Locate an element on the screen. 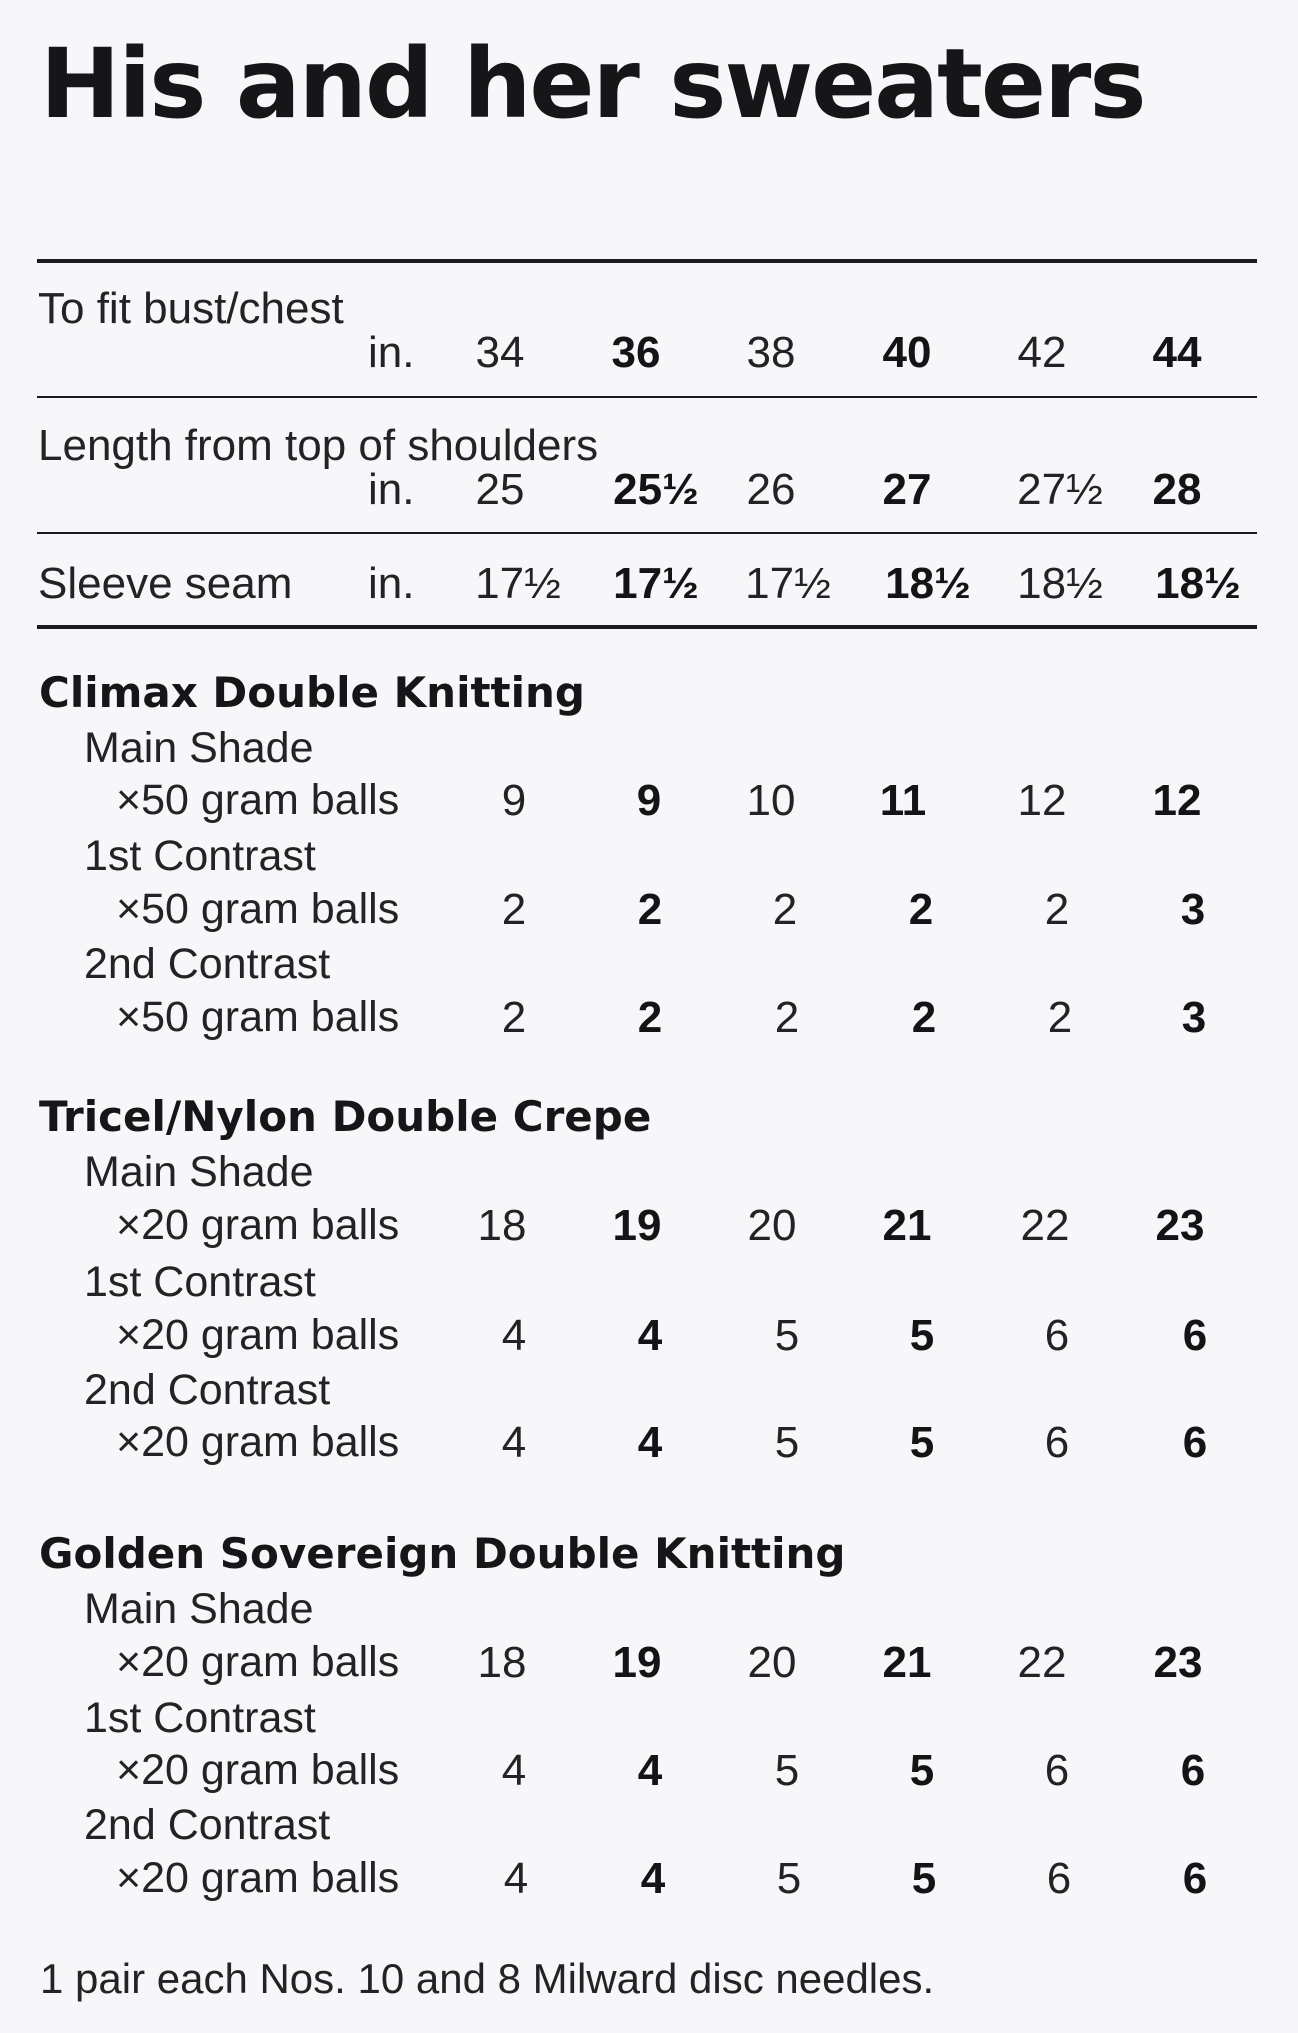  measure-label-bust: To fit bust/chest is located at coordinates (191, 308).